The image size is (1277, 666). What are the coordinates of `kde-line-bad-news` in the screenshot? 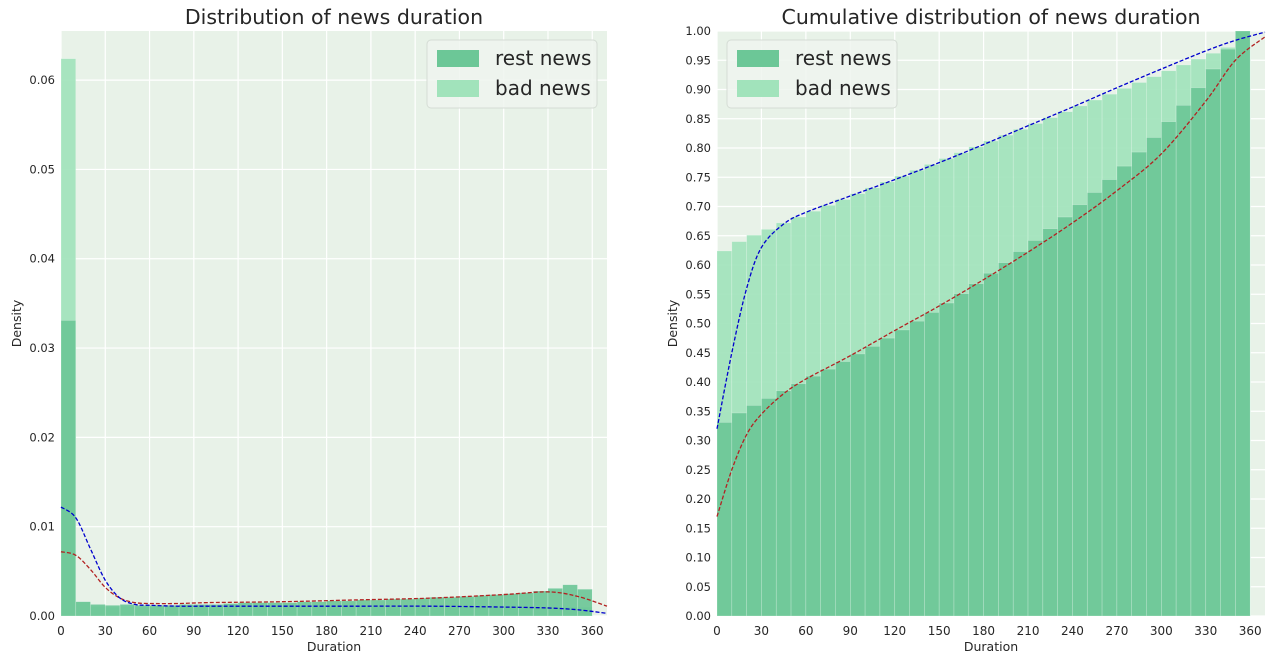 It's located at (334, 560).